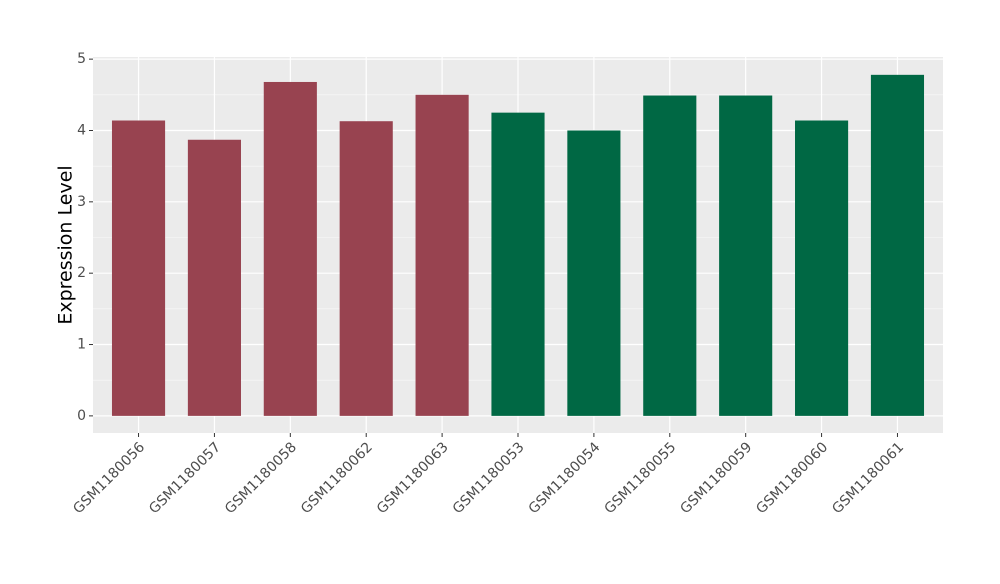  What do you see at coordinates (792, 478) in the screenshot?
I see `x-tick-label: GSM1180060` at bounding box center [792, 478].